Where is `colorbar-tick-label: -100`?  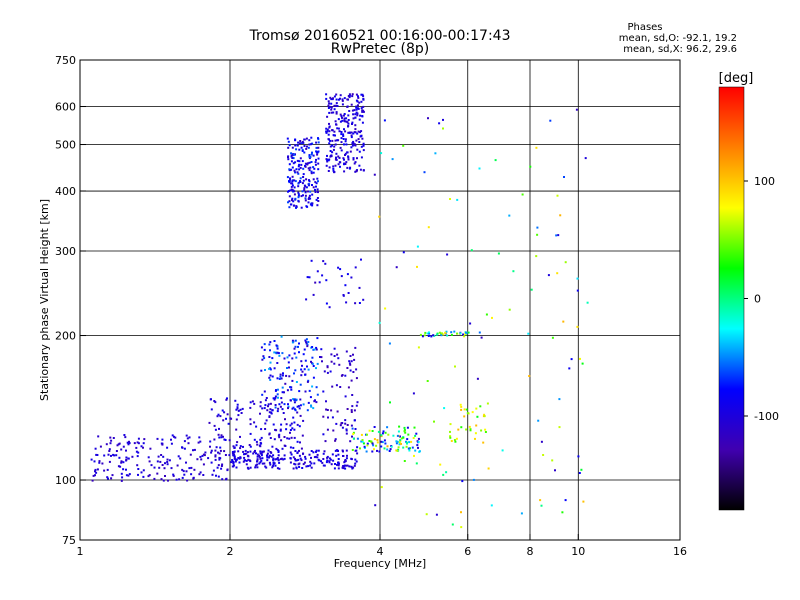
colorbar-tick-label: -100 is located at coordinates (766, 416).